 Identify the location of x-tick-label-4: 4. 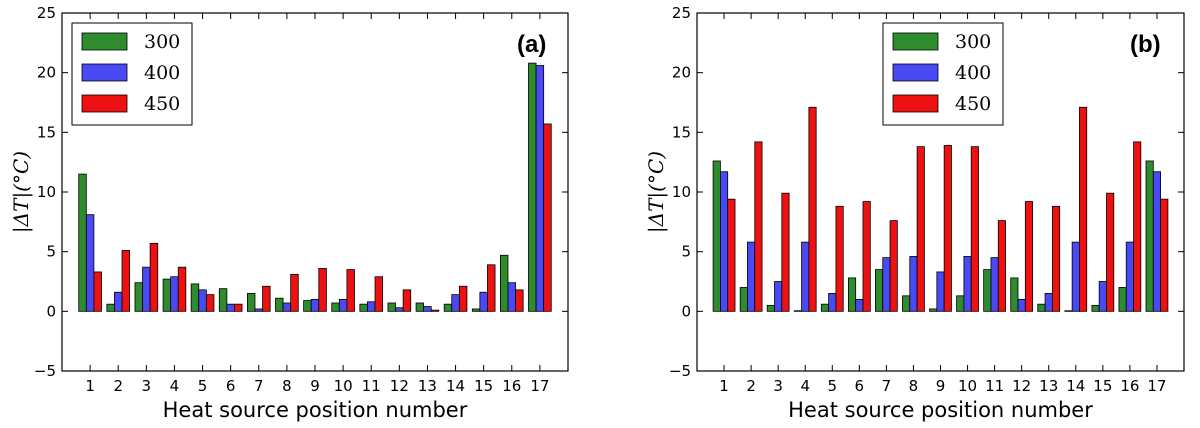
(805, 386).